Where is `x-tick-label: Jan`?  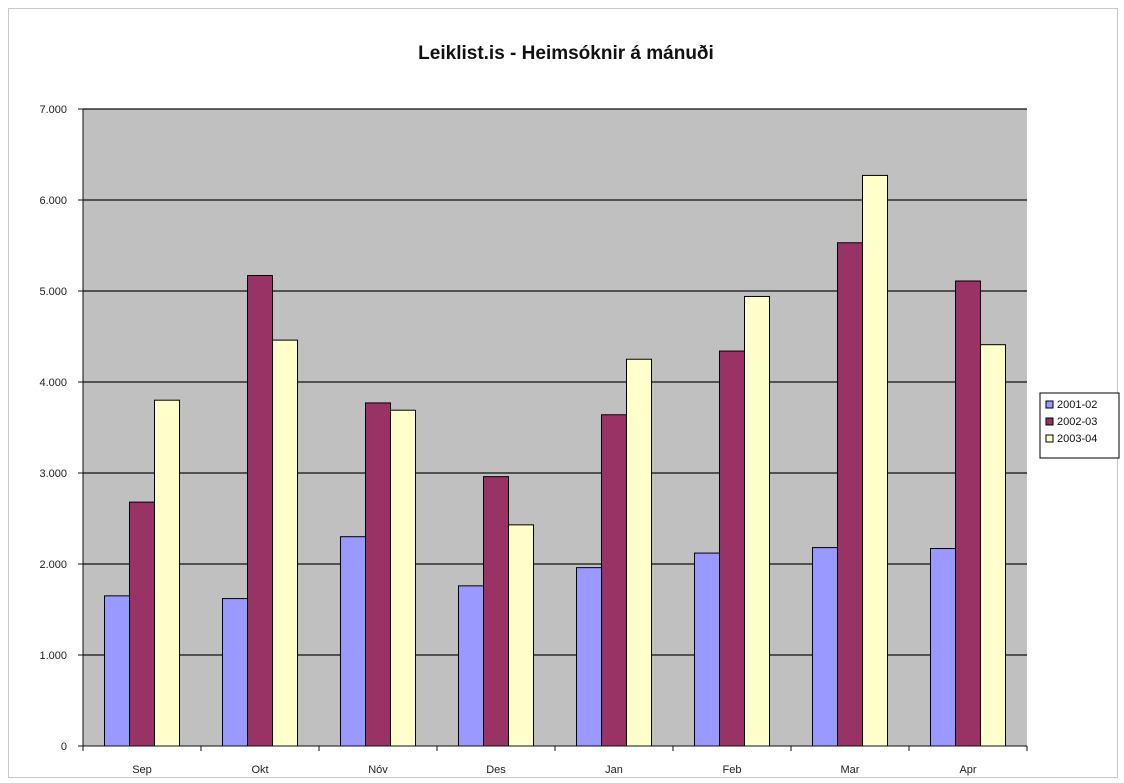 x-tick-label: Jan is located at coordinates (614, 770).